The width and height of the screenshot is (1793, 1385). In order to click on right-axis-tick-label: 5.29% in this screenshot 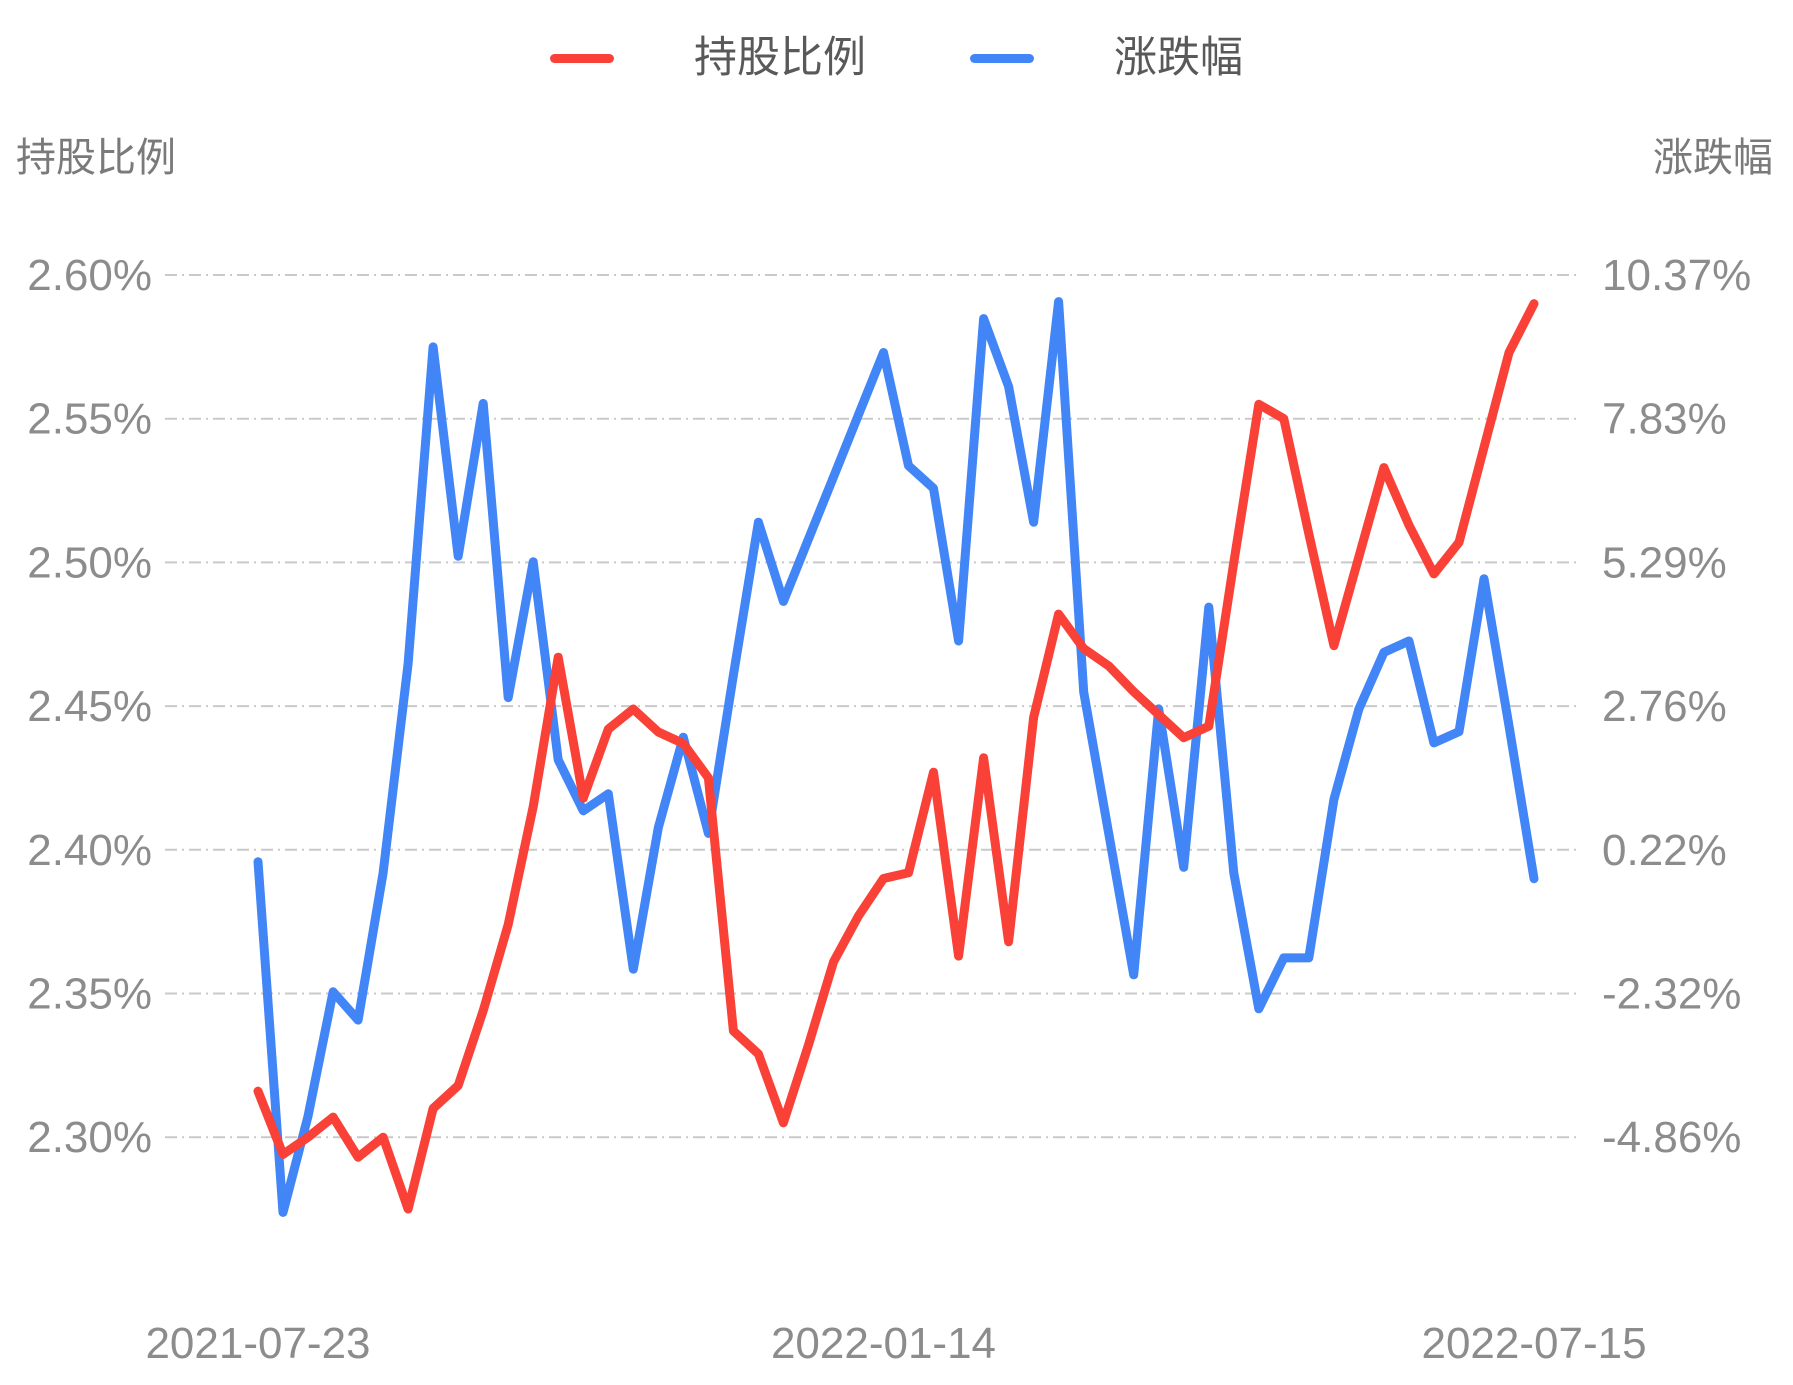, I will do `click(1664, 562)`.